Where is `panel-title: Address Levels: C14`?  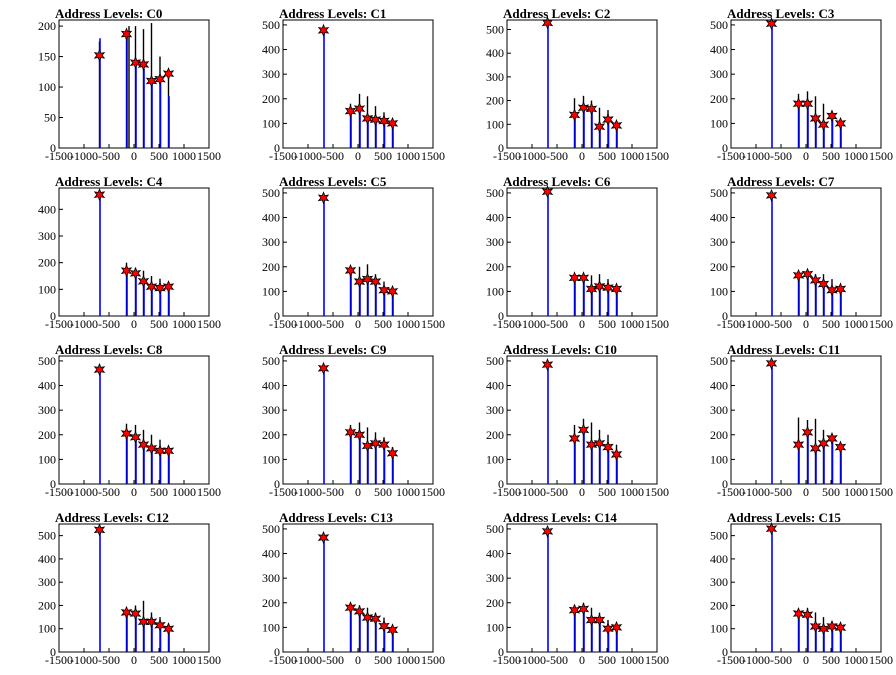
panel-title: Address Levels: C14 is located at coordinates (560, 517).